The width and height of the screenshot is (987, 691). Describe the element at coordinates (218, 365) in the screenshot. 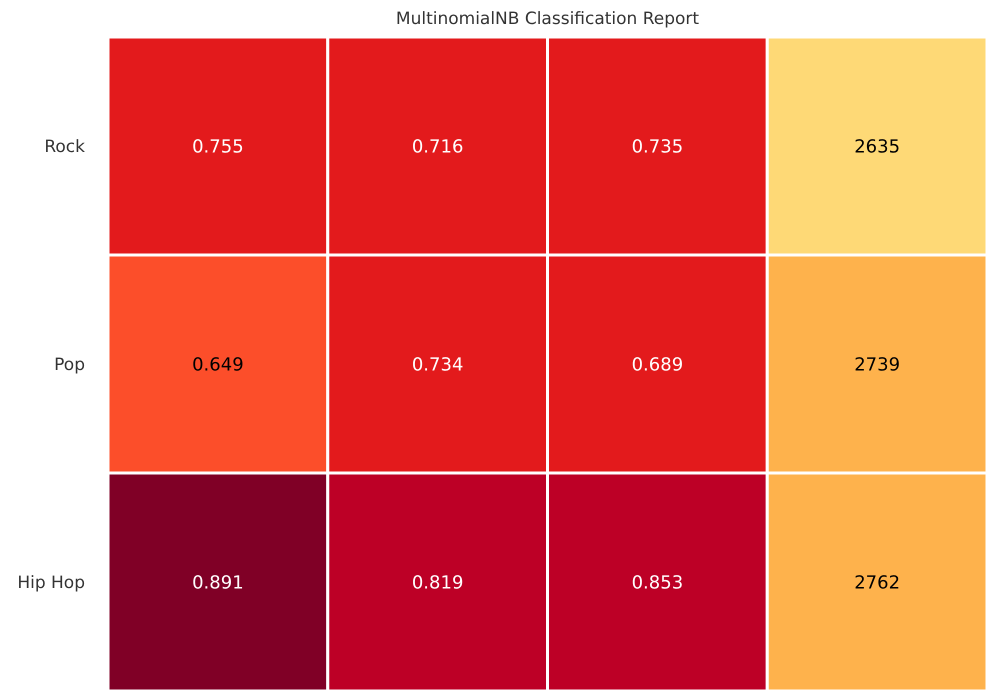

I see `data-label: 0.649` at that location.